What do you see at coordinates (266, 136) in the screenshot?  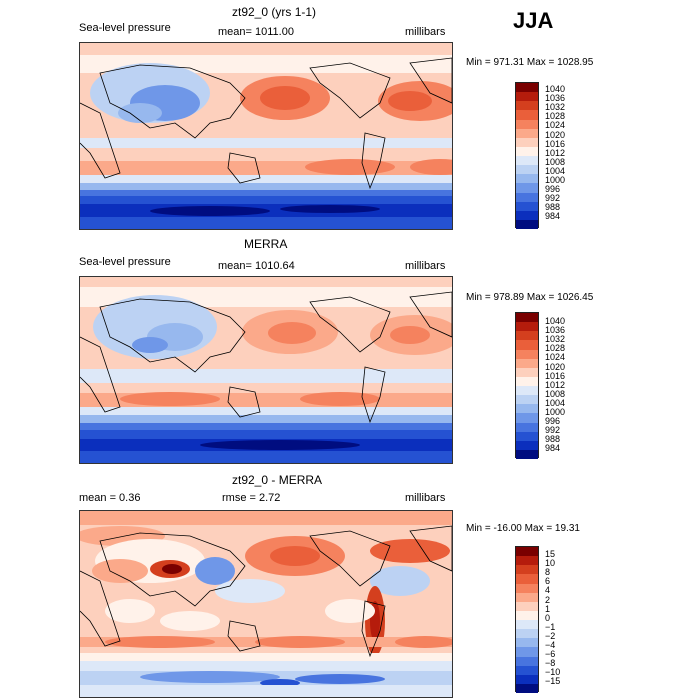 I see `panel-1-map` at bounding box center [266, 136].